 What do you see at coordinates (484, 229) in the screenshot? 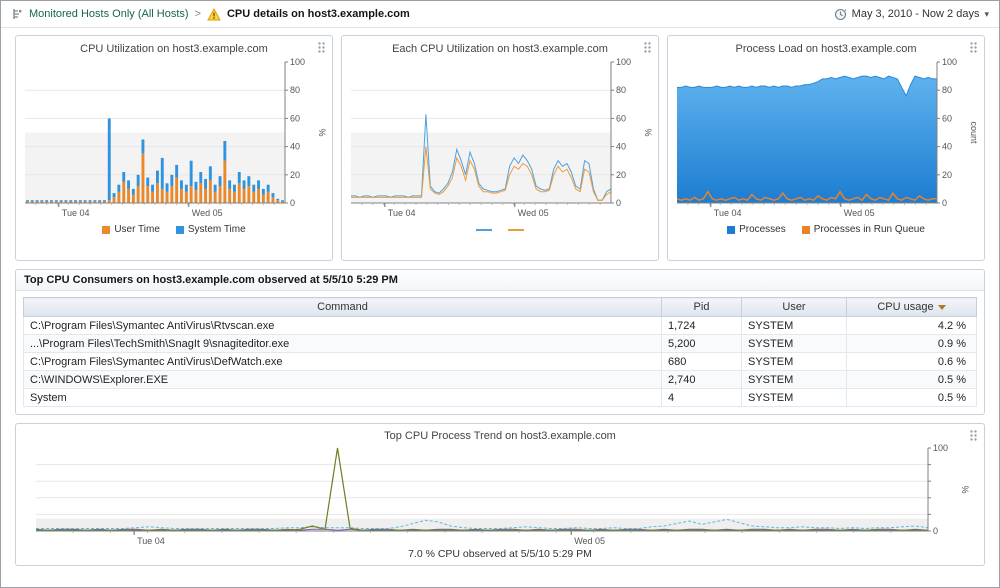
I see `legend-item-cpu0` at bounding box center [484, 229].